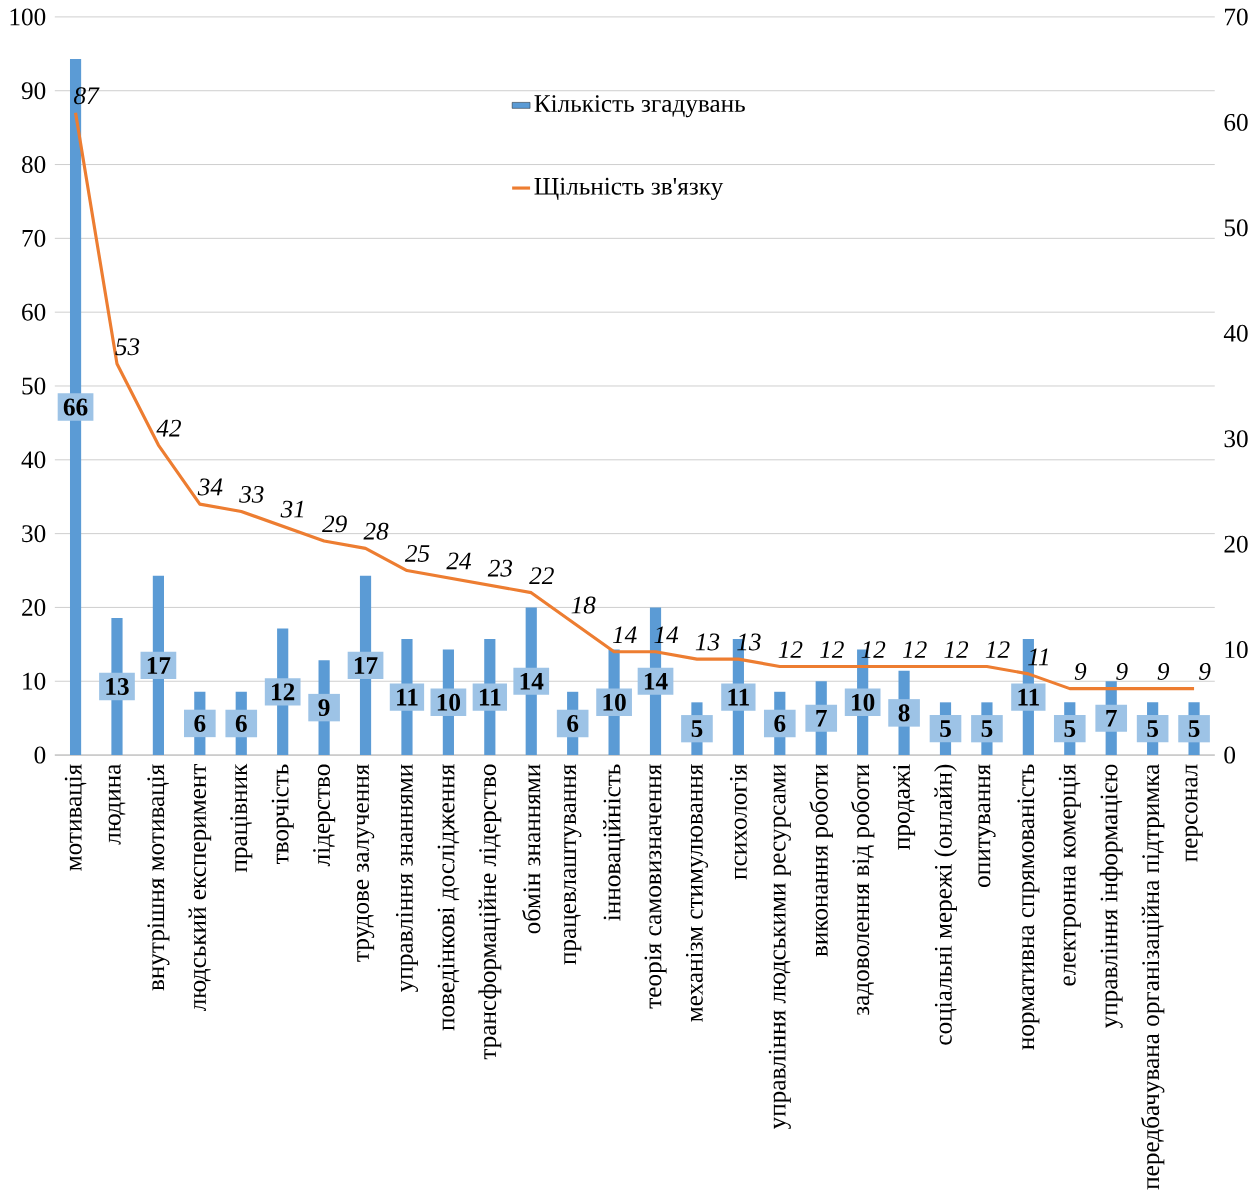 The height and width of the screenshot is (1198, 1257). I want to click on data-label: 25, so click(417, 553).